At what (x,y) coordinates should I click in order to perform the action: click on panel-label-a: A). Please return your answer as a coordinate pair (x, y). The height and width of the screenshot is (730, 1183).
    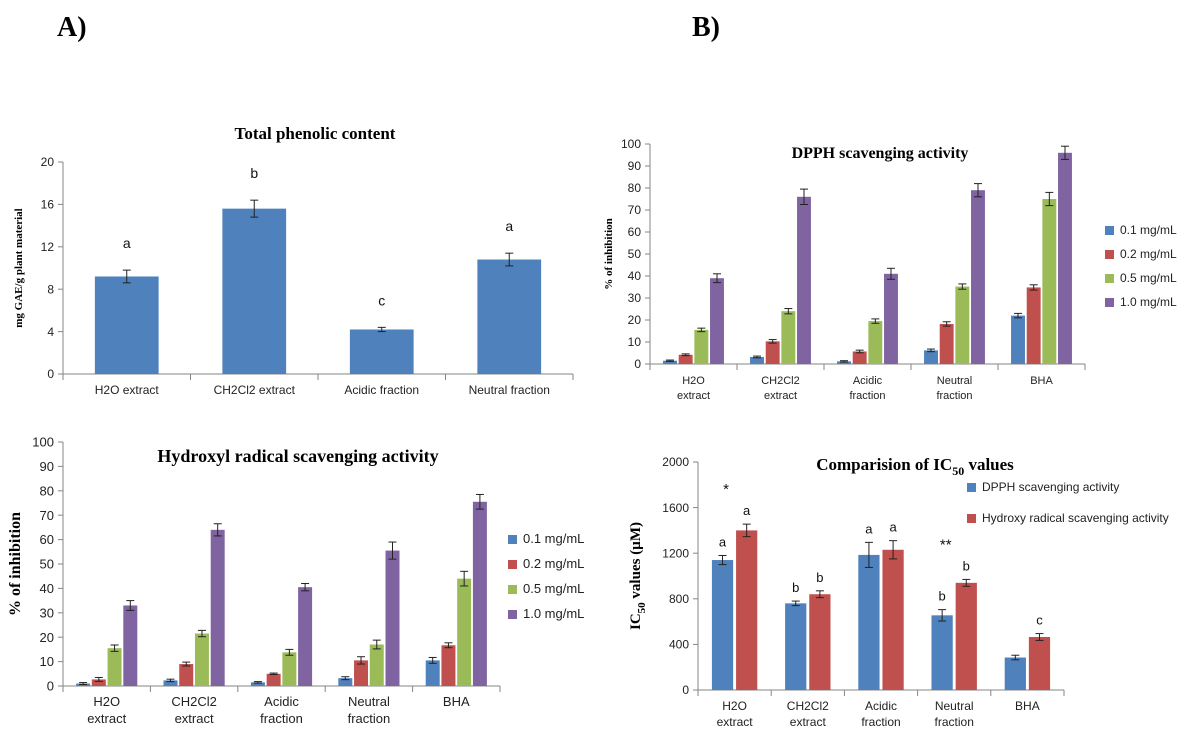
    Looking at the image, I should click on (72, 27).